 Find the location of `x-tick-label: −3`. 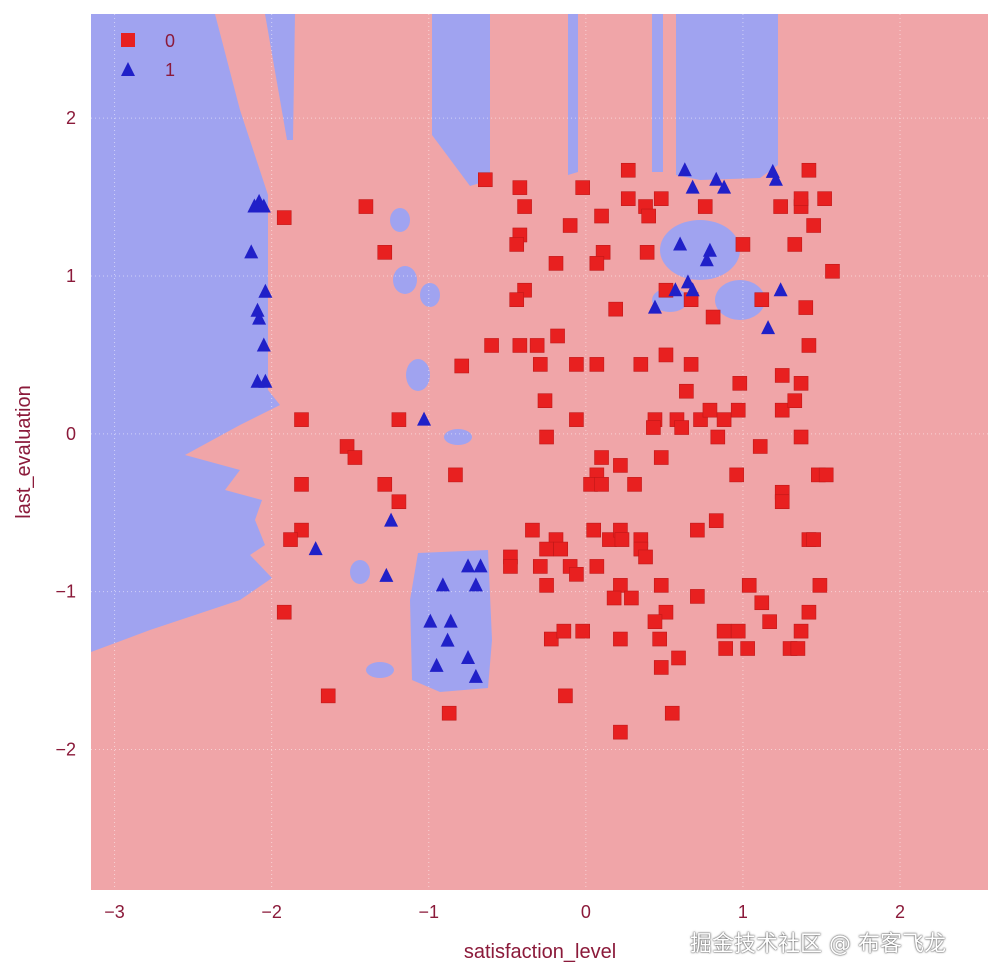

x-tick-label: −3 is located at coordinates (114, 912).